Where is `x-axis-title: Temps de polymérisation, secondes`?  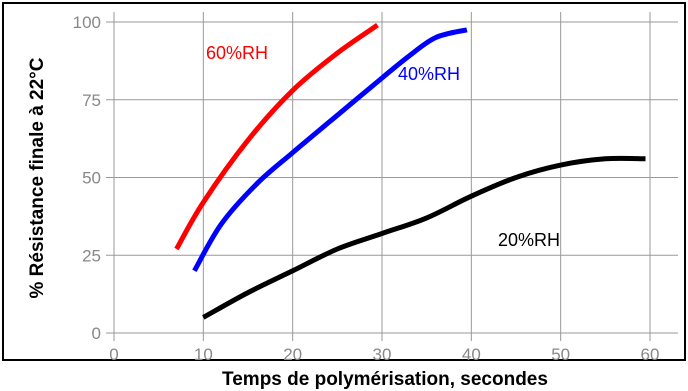 x-axis-title: Temps de polymérisation, secondes is located at coordinates (385, 379).